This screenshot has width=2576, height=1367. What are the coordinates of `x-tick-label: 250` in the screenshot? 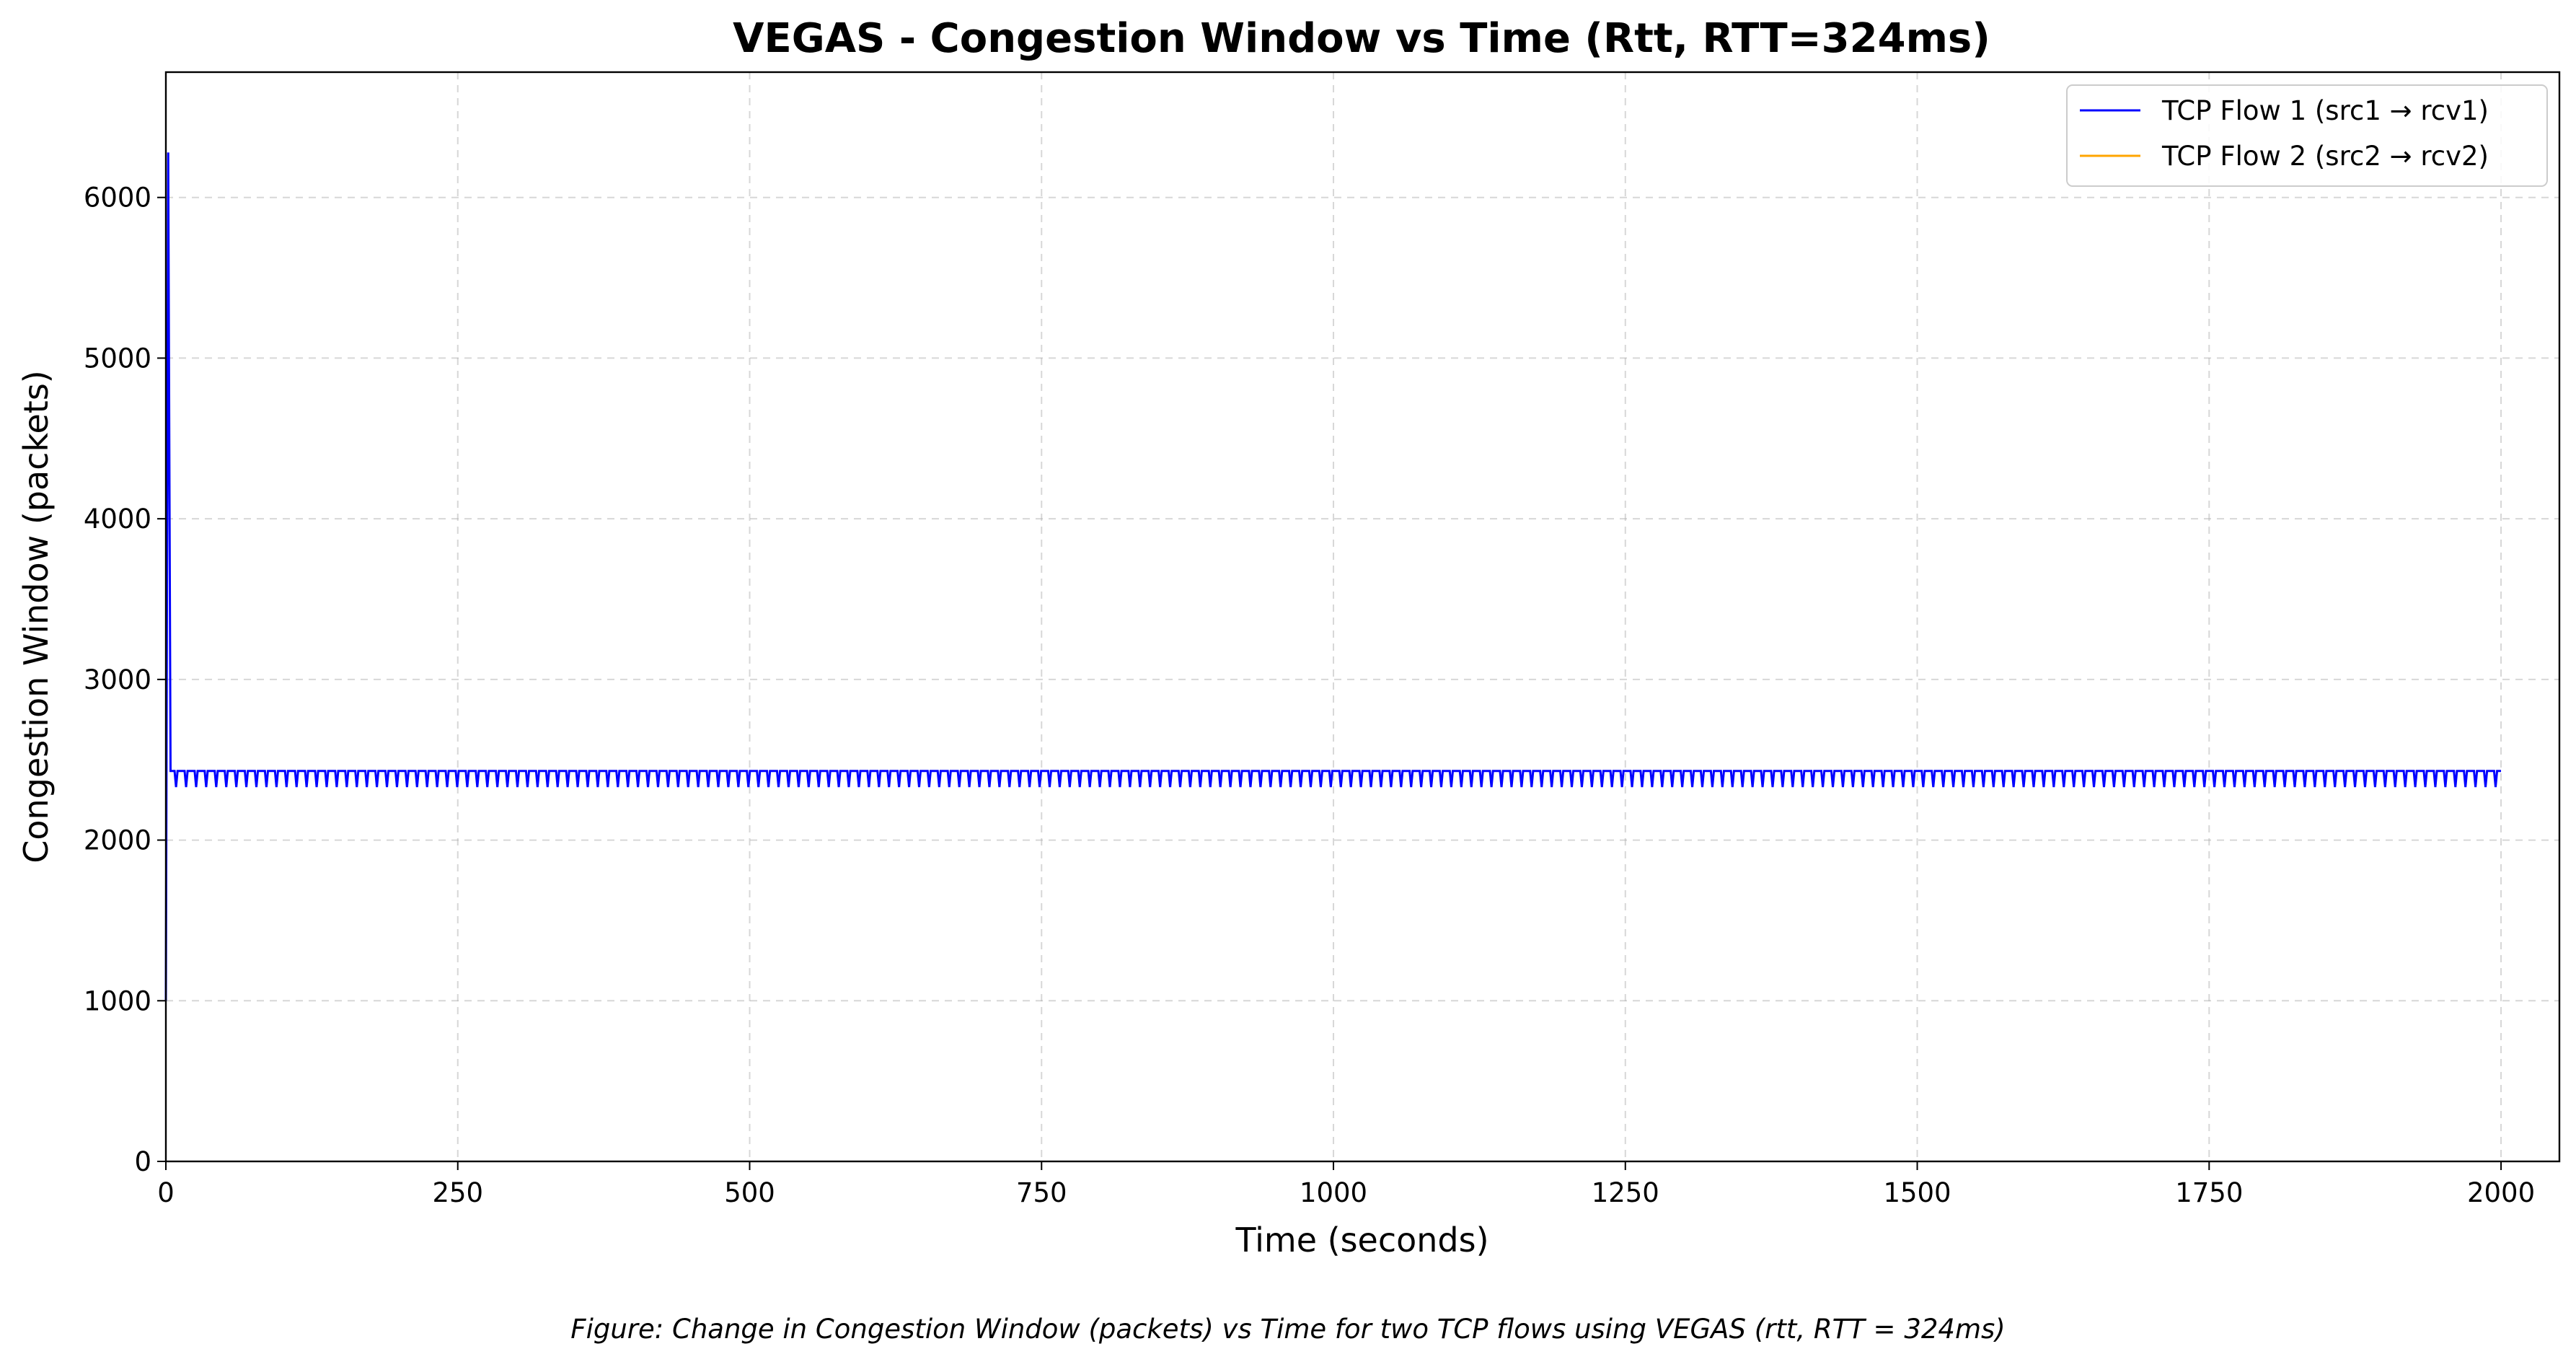 It's located at (457, 1192).